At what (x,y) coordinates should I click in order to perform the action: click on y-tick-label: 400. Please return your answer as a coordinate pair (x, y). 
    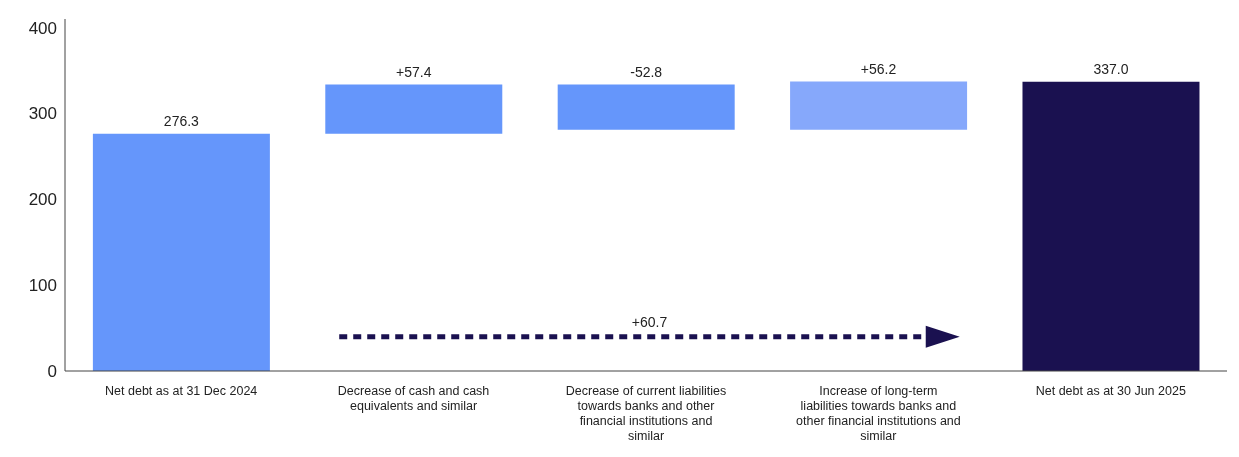
    Looking at the image, I should click on (42, 28).